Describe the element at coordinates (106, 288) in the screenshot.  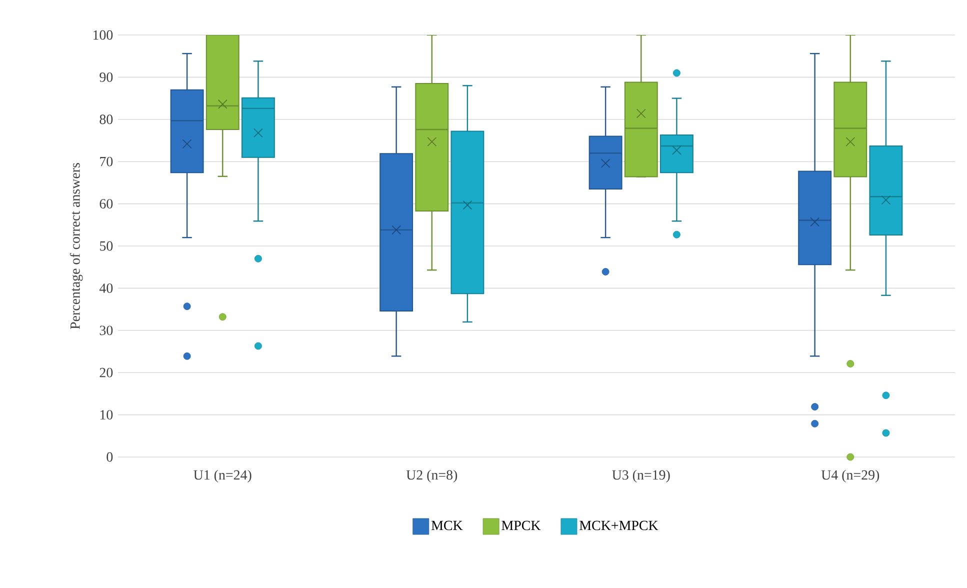
I see `y-tick-label: 40` at that location.